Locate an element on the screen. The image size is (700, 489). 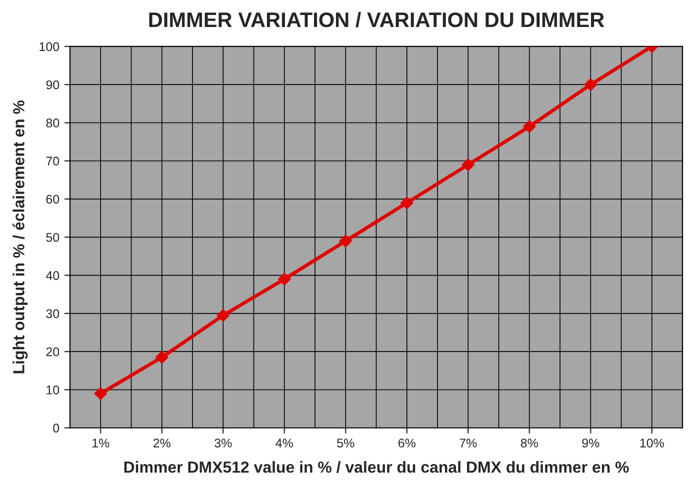
y-tick-label: 20 is located at coordinates (53, 351).